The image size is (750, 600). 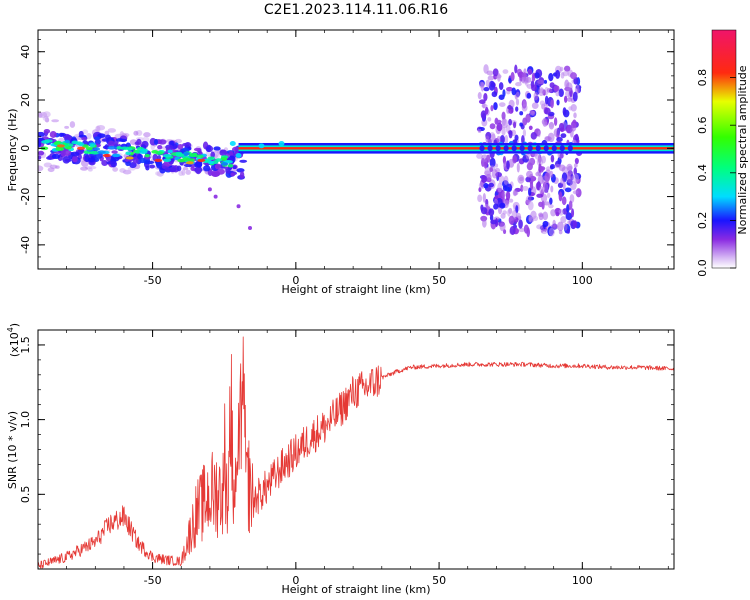 What do you see at coordinates (716, 173) in the screenshot?
I see `colorbar-ticks: 0.0 0.2 0.4 0.6 0.8` at bounding box center [716, 173].